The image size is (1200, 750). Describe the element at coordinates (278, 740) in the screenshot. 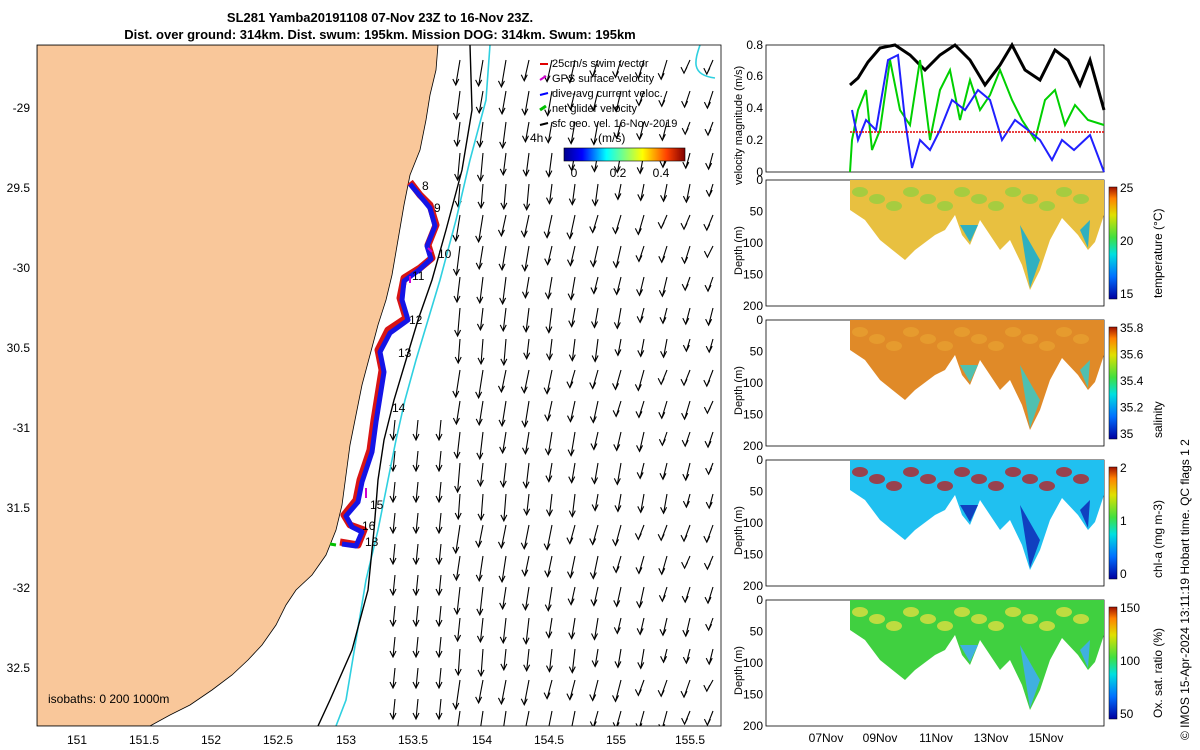

I see `svg-text: 152.5` at that location.